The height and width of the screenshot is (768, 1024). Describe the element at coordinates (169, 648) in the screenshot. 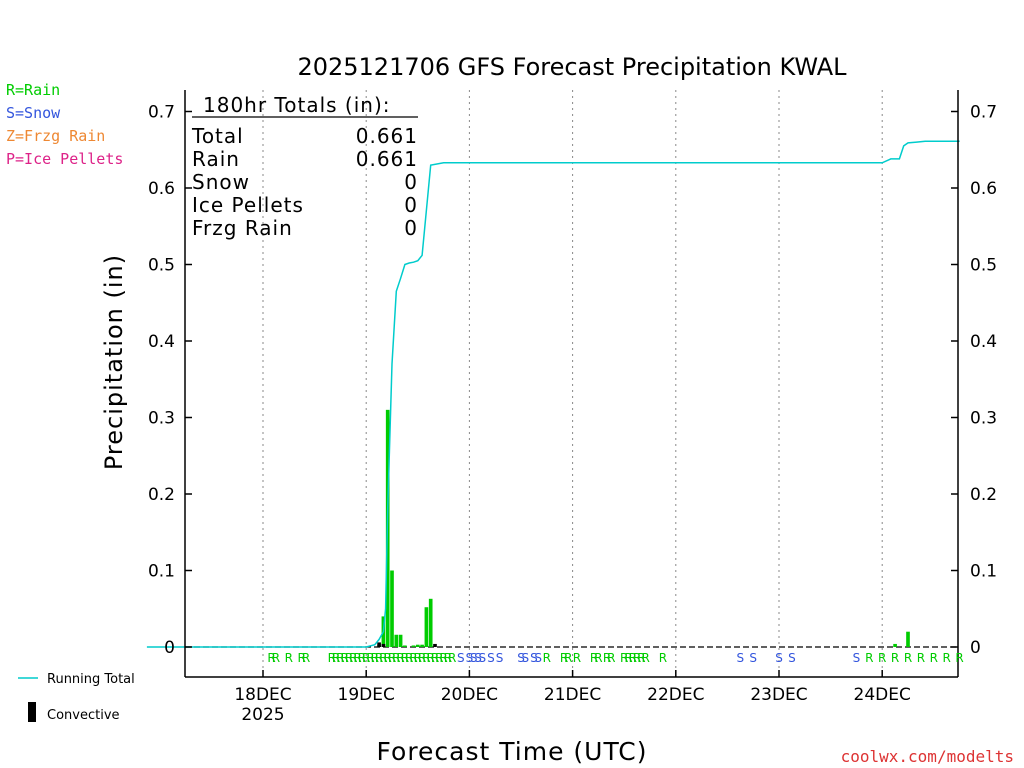

I see `y-tick-label-left: 0` at that location.